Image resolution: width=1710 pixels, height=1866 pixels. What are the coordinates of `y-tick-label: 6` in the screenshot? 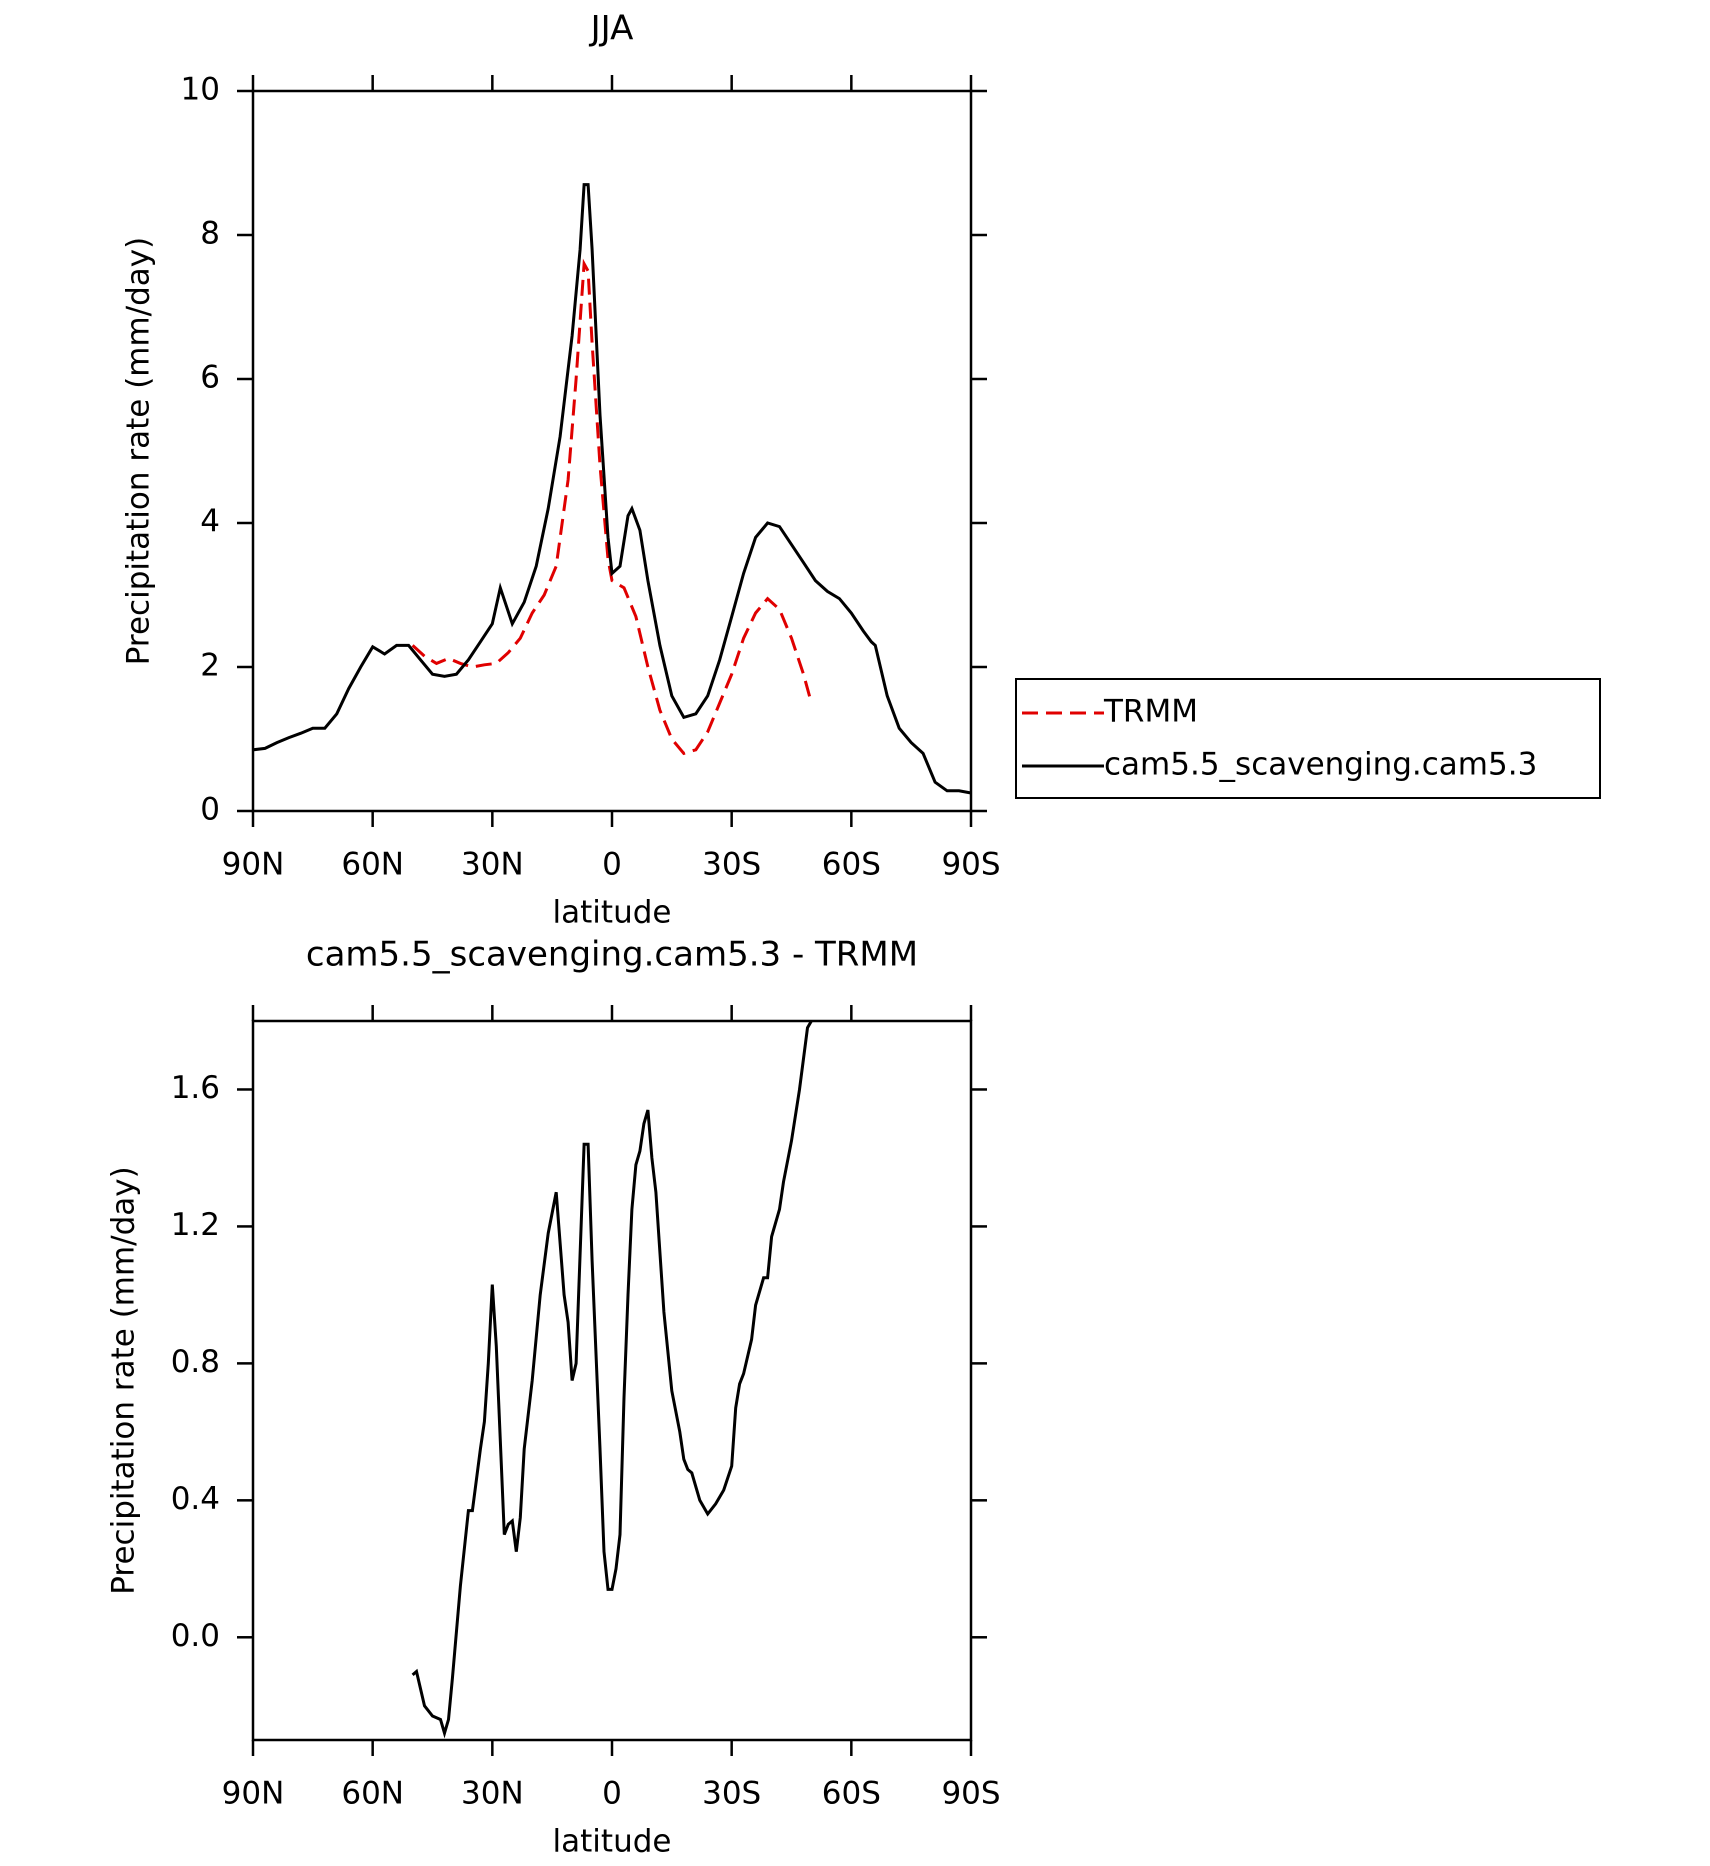 It's located at (210, 378).